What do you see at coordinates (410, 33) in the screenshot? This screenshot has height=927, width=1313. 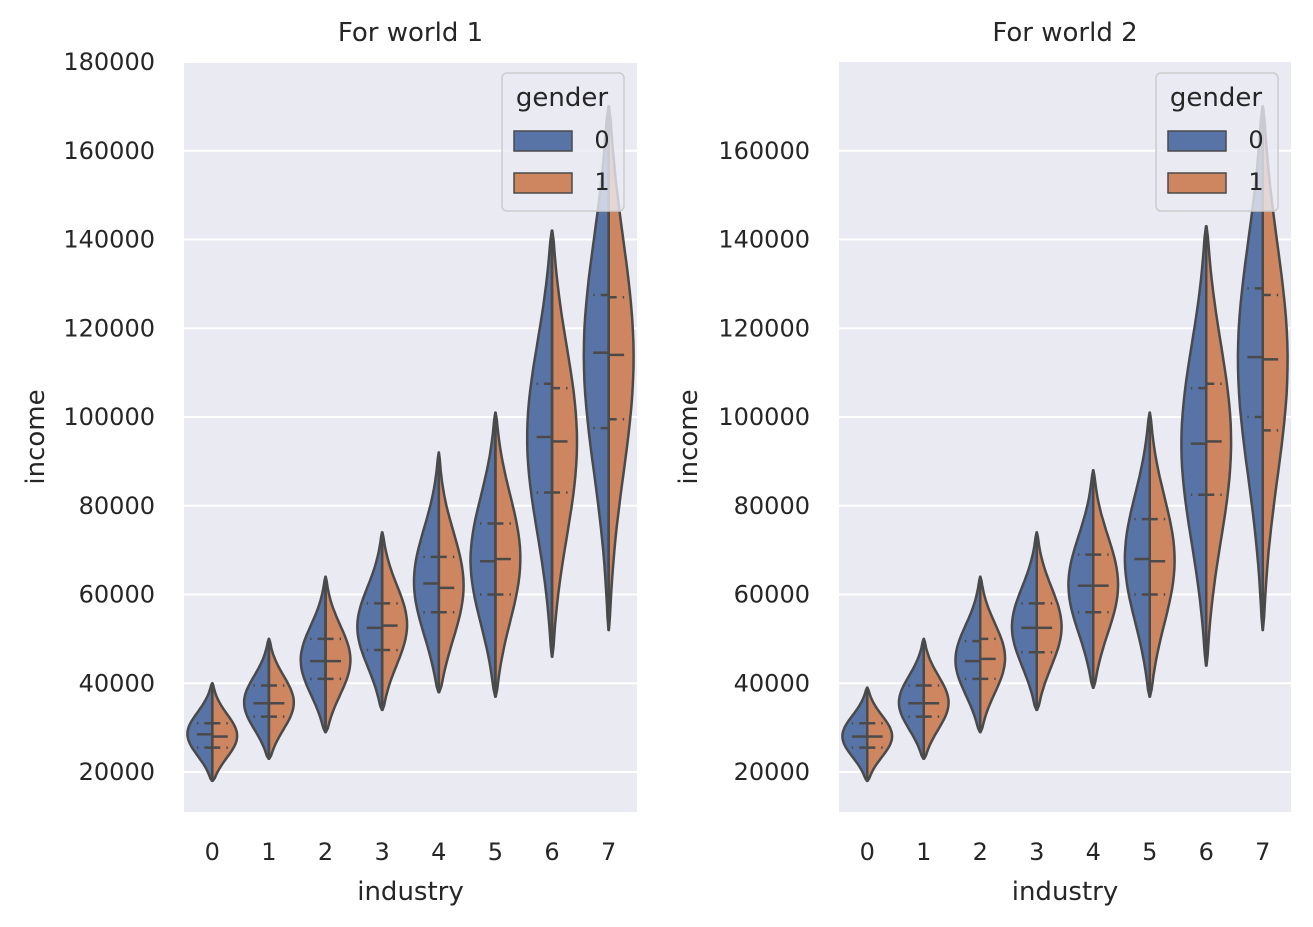 I see `chart-title: For world 1` at bounding box center [410, 33].